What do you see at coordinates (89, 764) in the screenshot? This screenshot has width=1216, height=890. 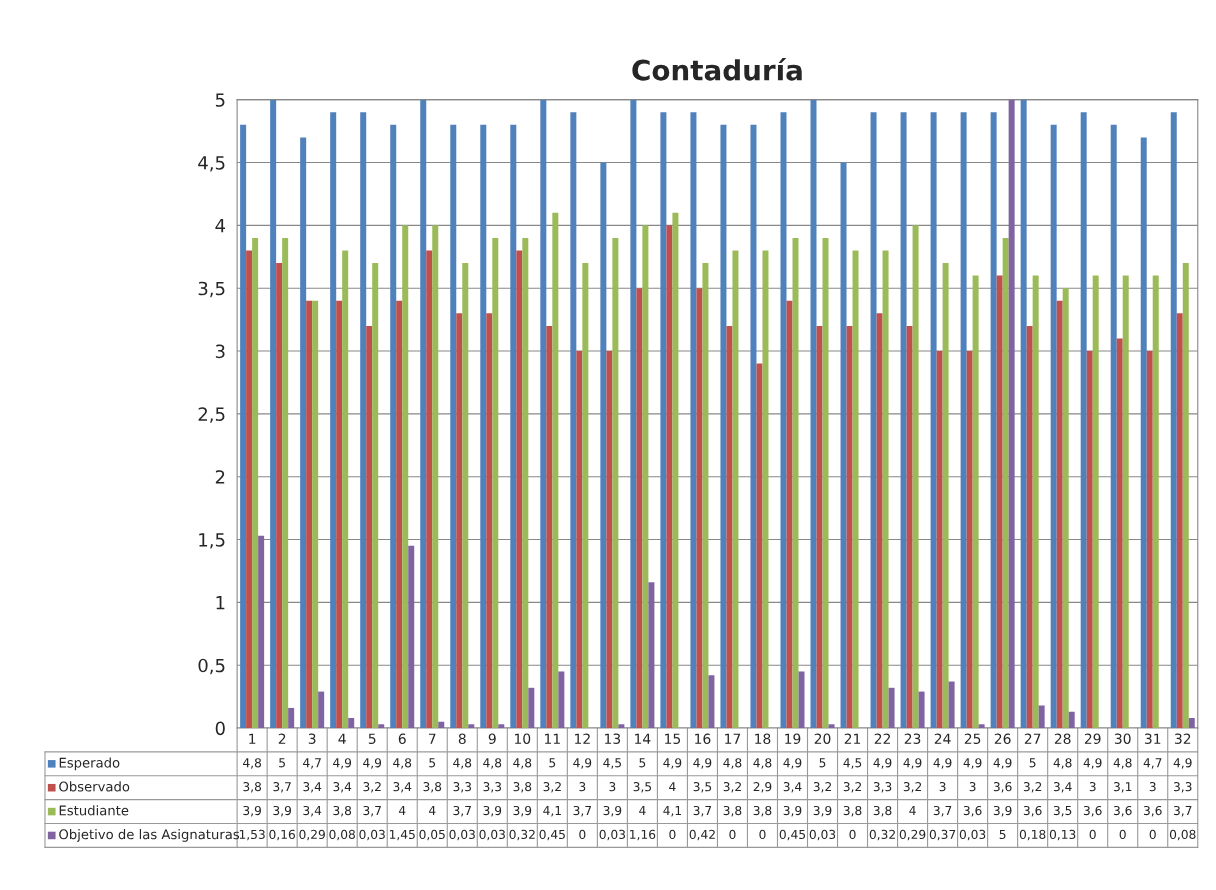 I see `legend-label: Esperado` at bounding box center [89, 764].